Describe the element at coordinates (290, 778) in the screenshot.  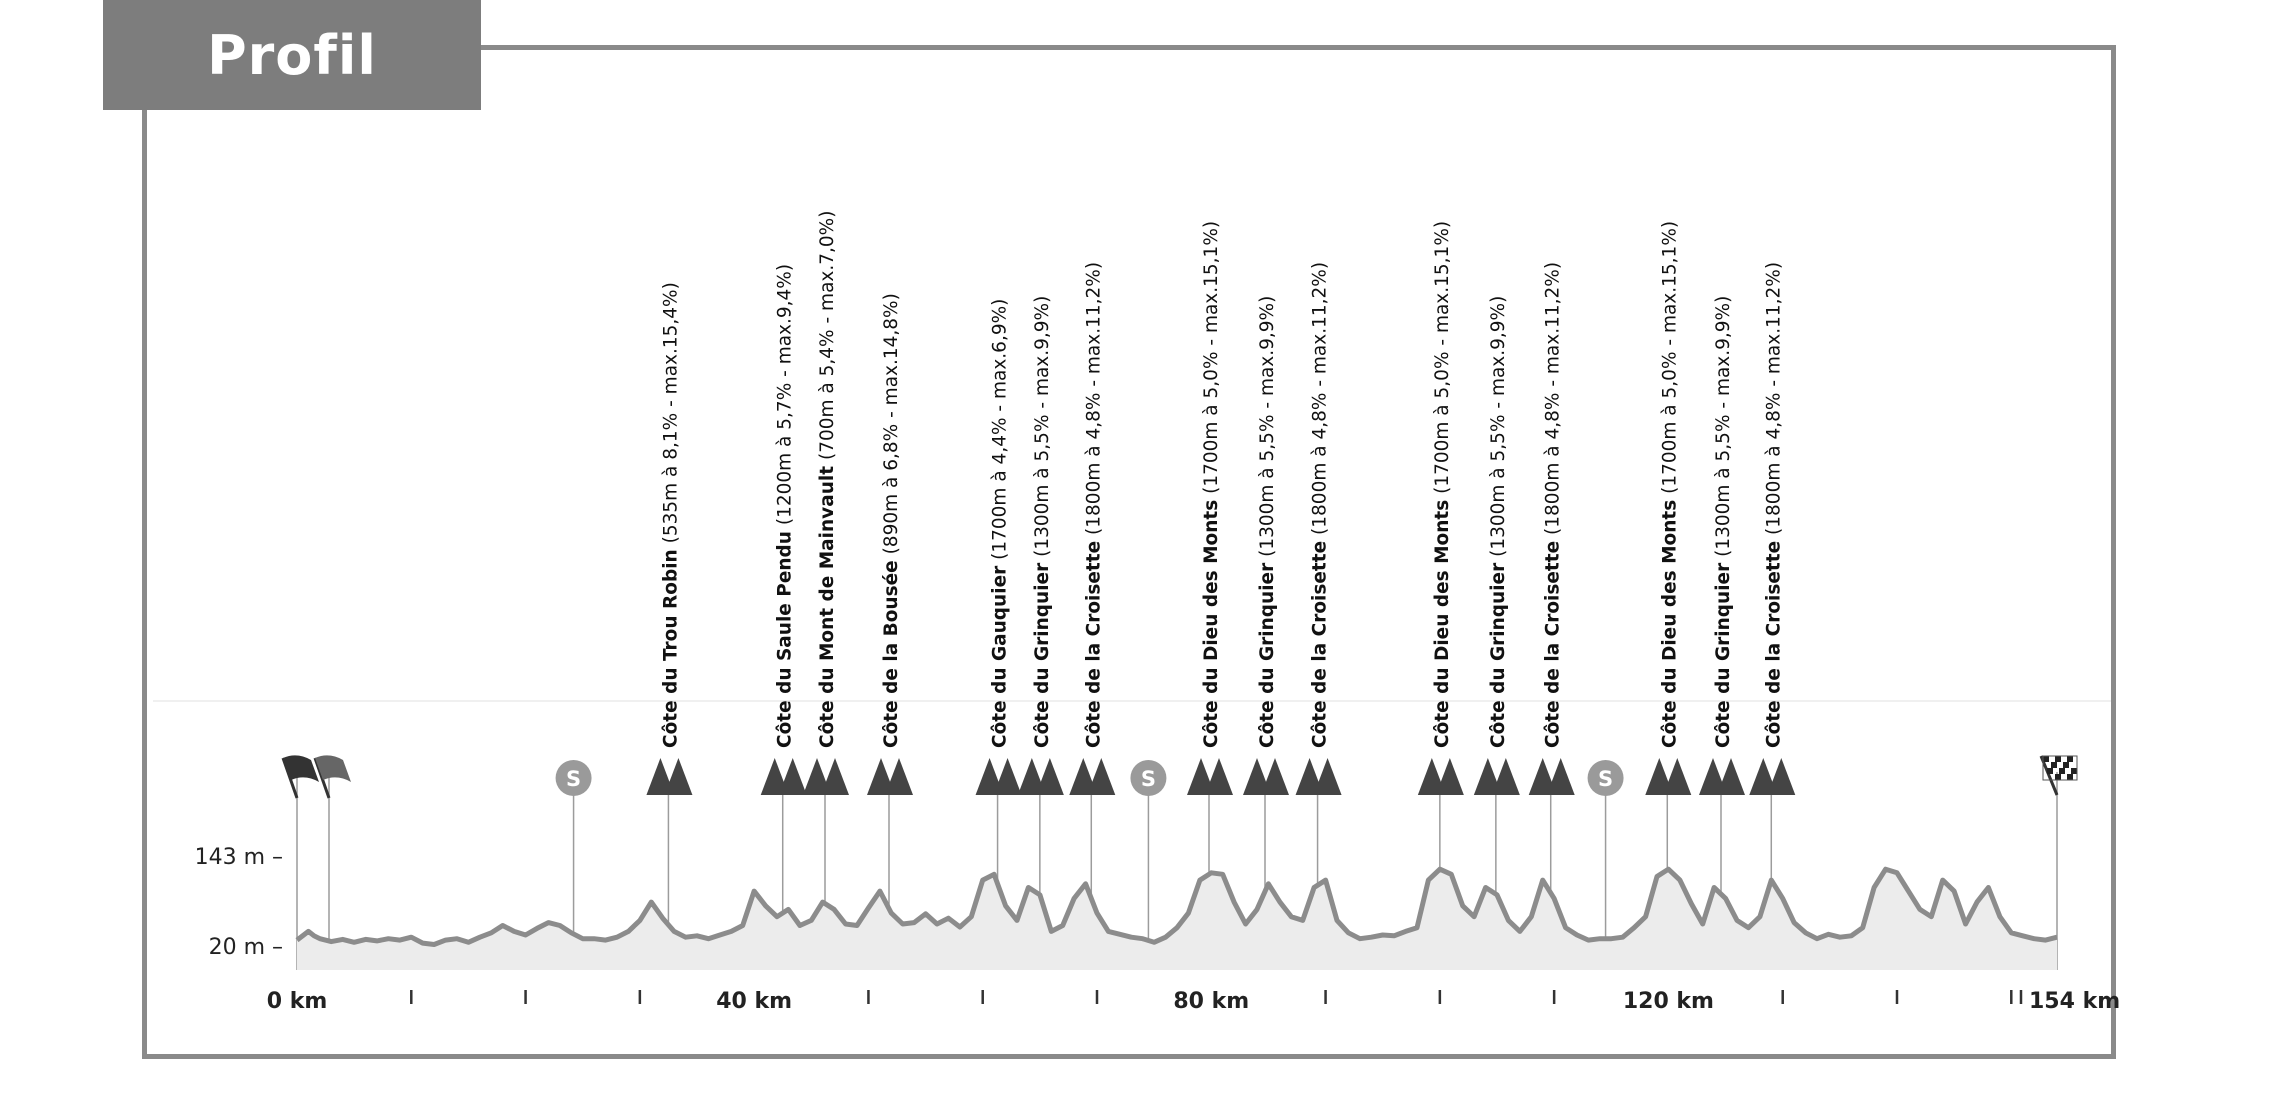
I see `start-flag-pole-icon` at that location.